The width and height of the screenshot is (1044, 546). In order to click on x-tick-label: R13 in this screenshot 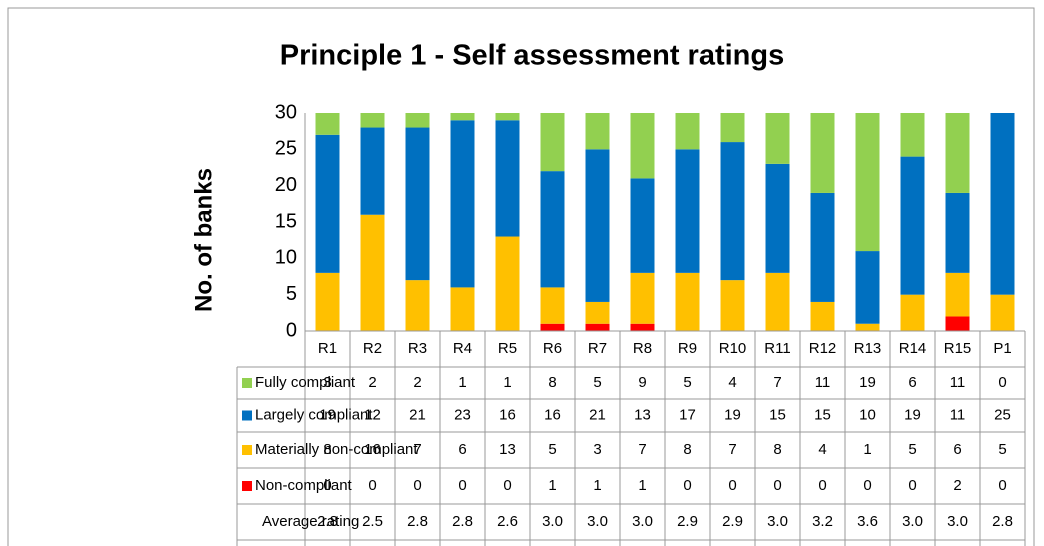, I will do `click(868, 348)`.